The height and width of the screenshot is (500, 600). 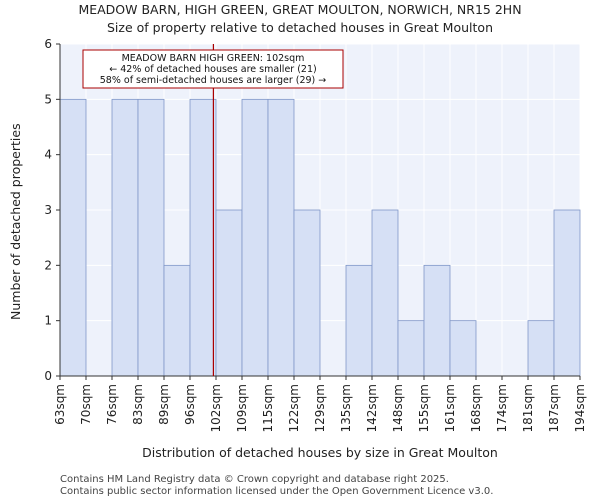 I want to click on annotation-box, so click(x=213, y=69).